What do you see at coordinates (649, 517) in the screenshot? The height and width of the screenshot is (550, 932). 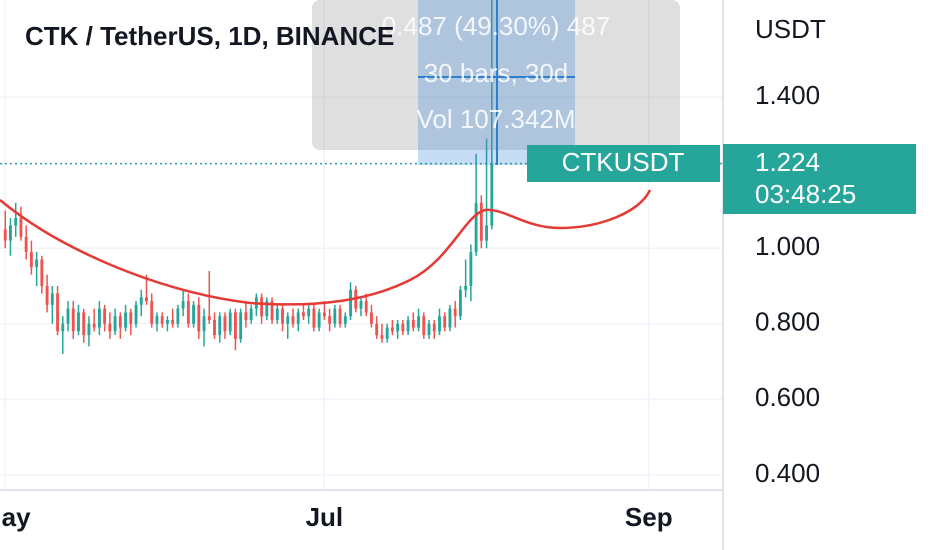 I see `x-tick-label: Sep` at bounding box center [649, 517].